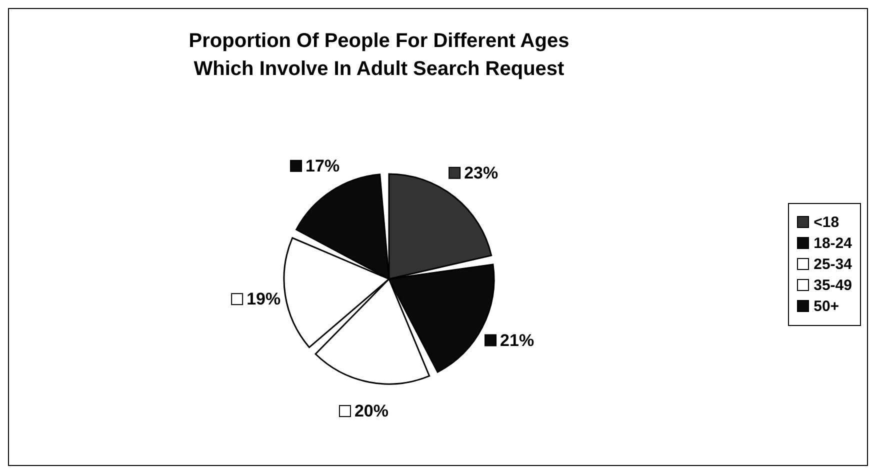 This screenshot has height=476, width=878. What do you see at coordinates (833, 243) in the screenshot?
I see `legend-label: 18-24` at bounding box center [833, 243].